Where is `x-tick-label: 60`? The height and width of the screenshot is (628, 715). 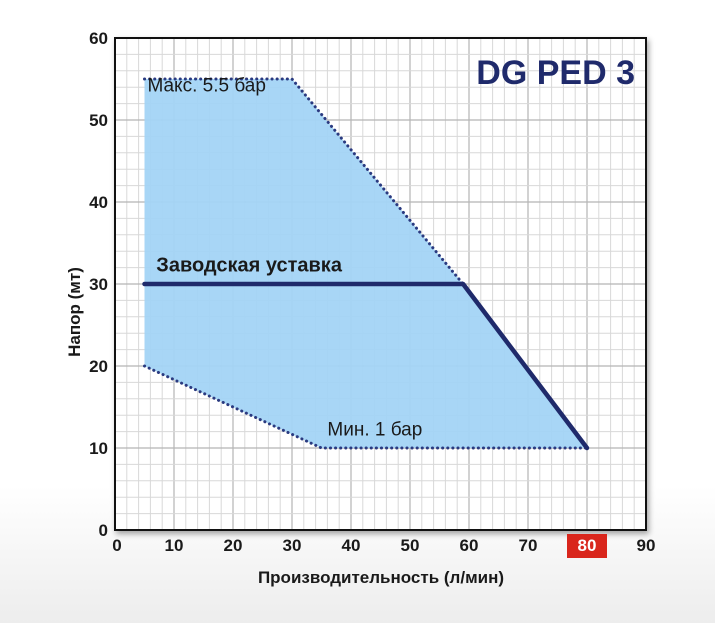
x-tick-label: 60 is located at coordinates (469, 545).